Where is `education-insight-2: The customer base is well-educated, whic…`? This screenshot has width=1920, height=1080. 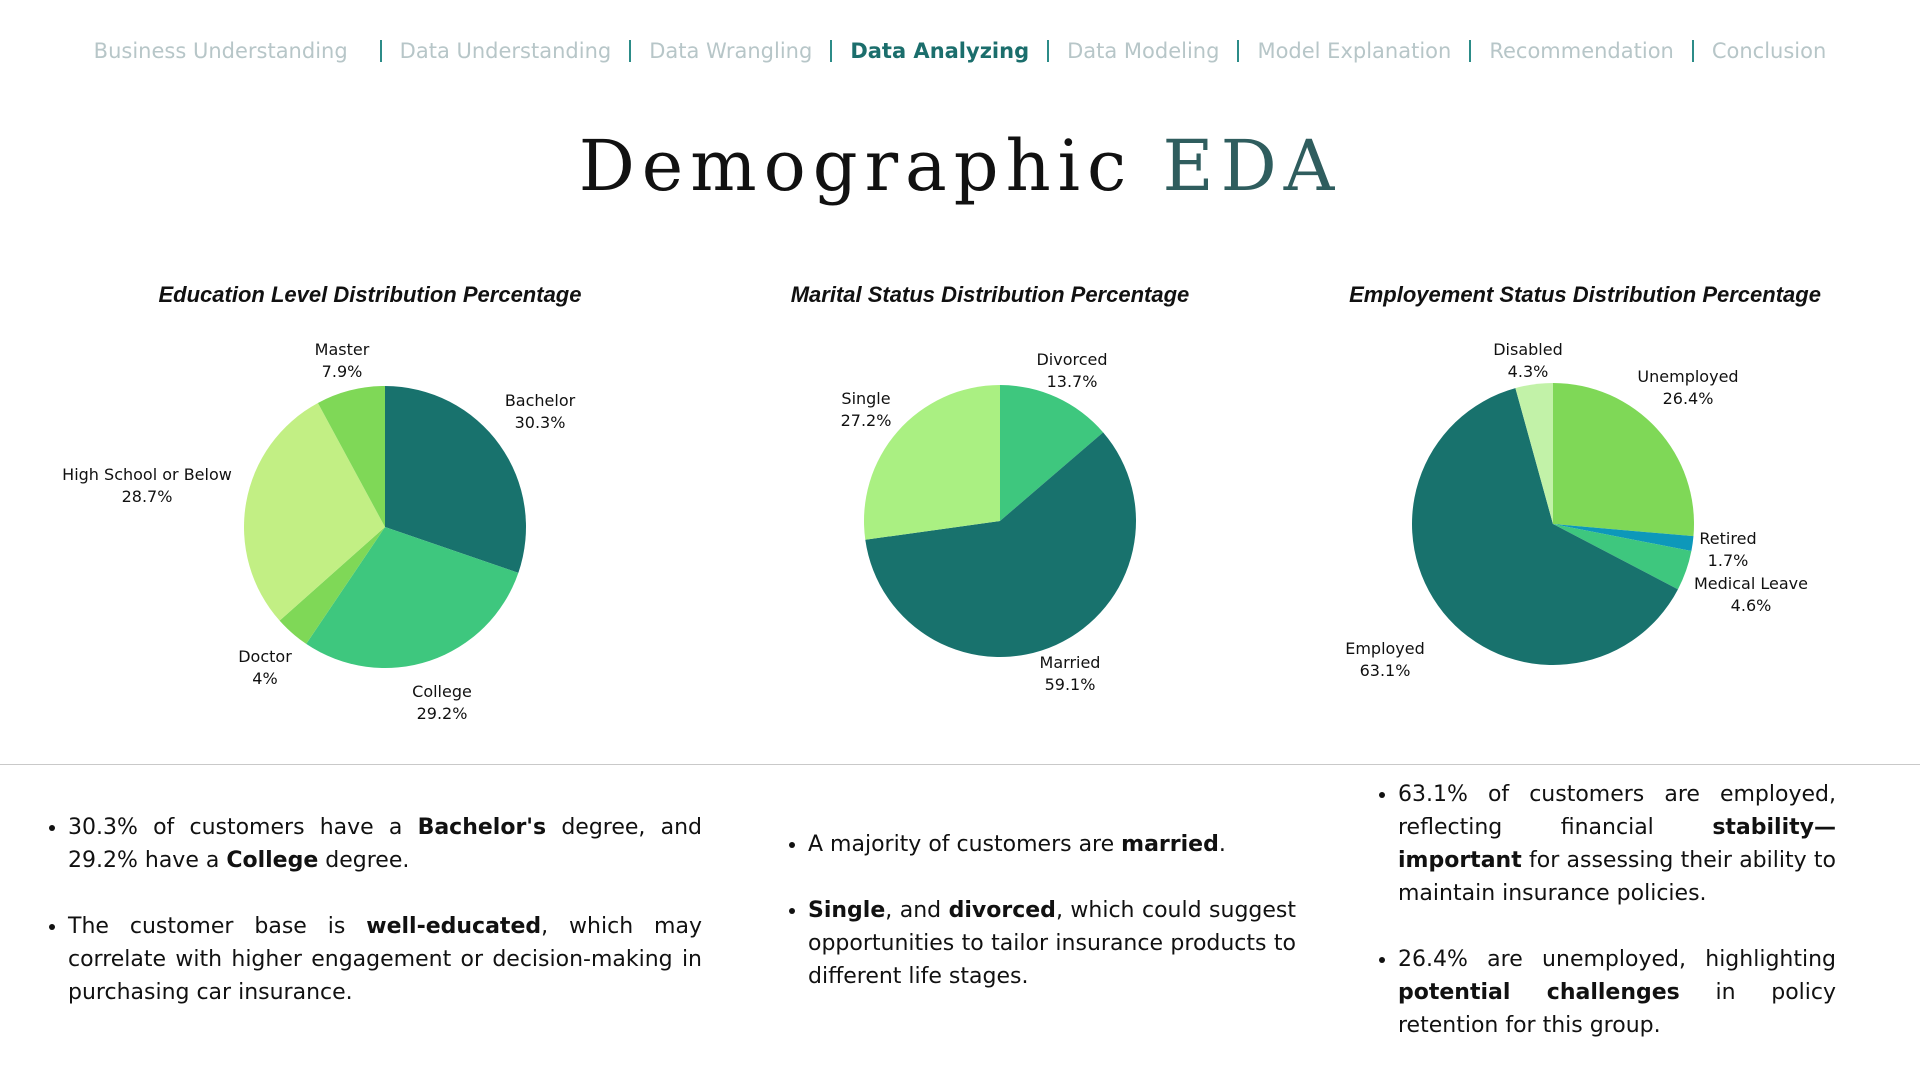
education-insight-2: The customer base is well-educated, whic… is located at coordinates (385, 959).